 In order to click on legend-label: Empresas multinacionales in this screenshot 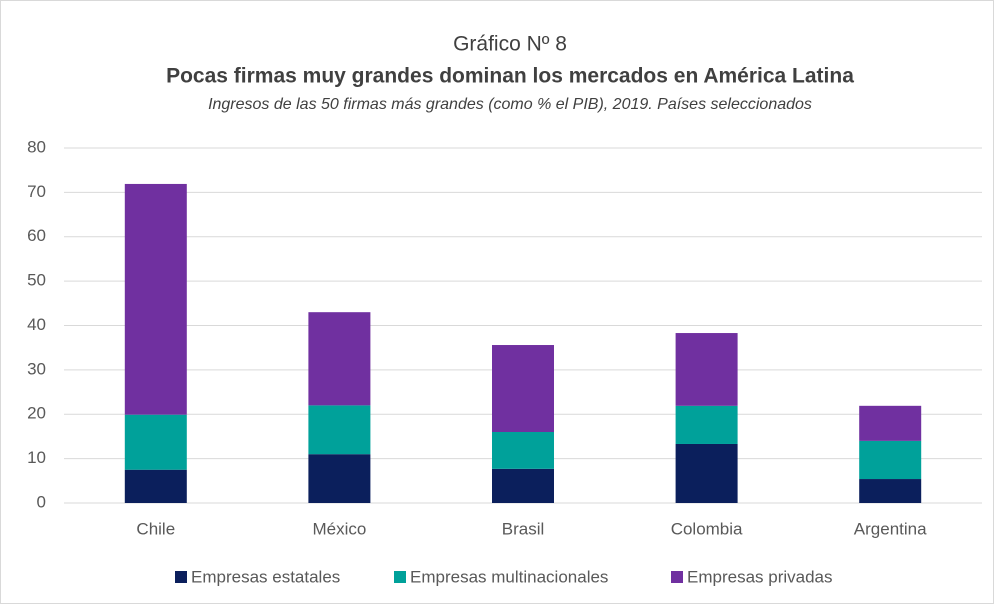, I will do `click(509, 576)`.